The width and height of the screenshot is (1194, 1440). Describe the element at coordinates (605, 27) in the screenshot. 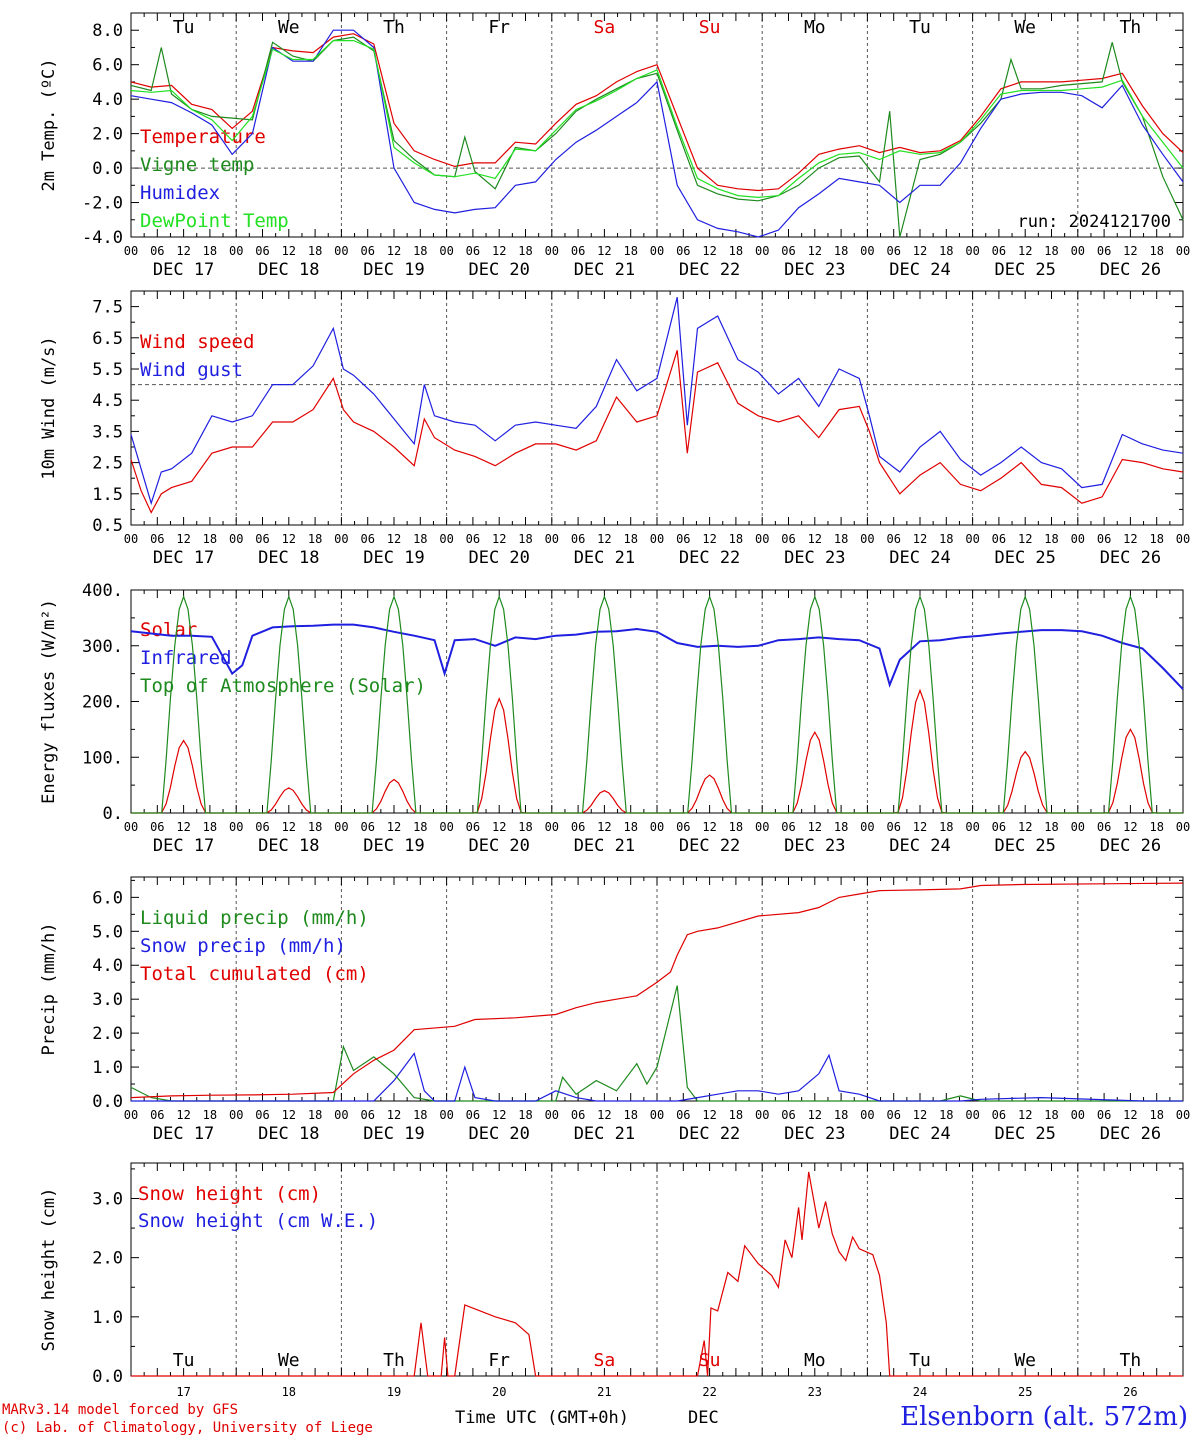

I see `weekday-label: Sa` at that location.